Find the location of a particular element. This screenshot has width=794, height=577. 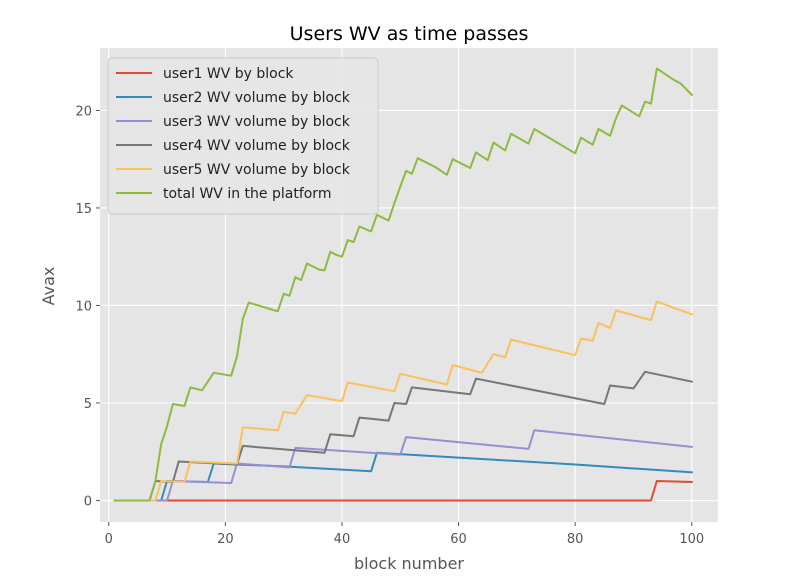

x-tick-label: 80 is located at coordinates (575, 539).